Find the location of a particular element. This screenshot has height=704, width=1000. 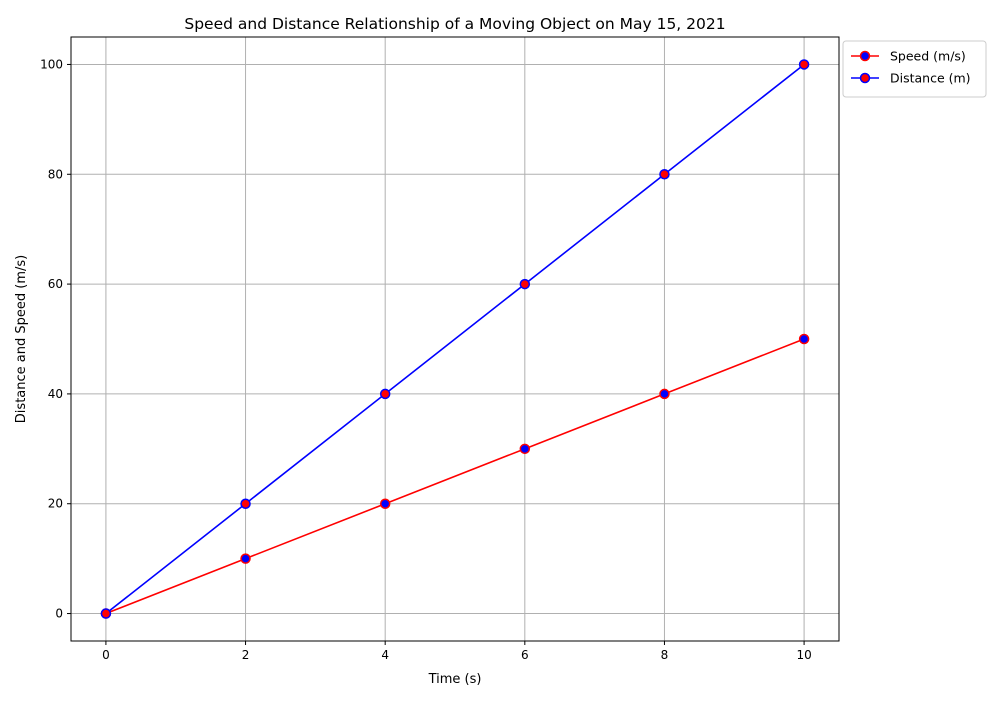

y-tick-label-0: 0 is located at coordinates (59, 614).